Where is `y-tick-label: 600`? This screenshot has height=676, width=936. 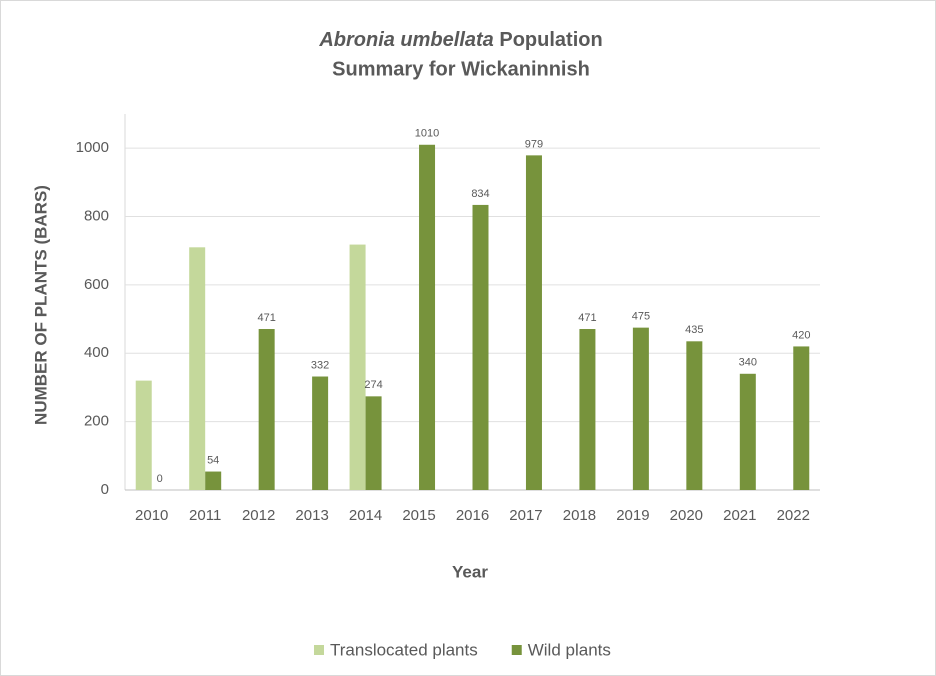 y-tick-label: 600 is located at coordinates (96, 284).